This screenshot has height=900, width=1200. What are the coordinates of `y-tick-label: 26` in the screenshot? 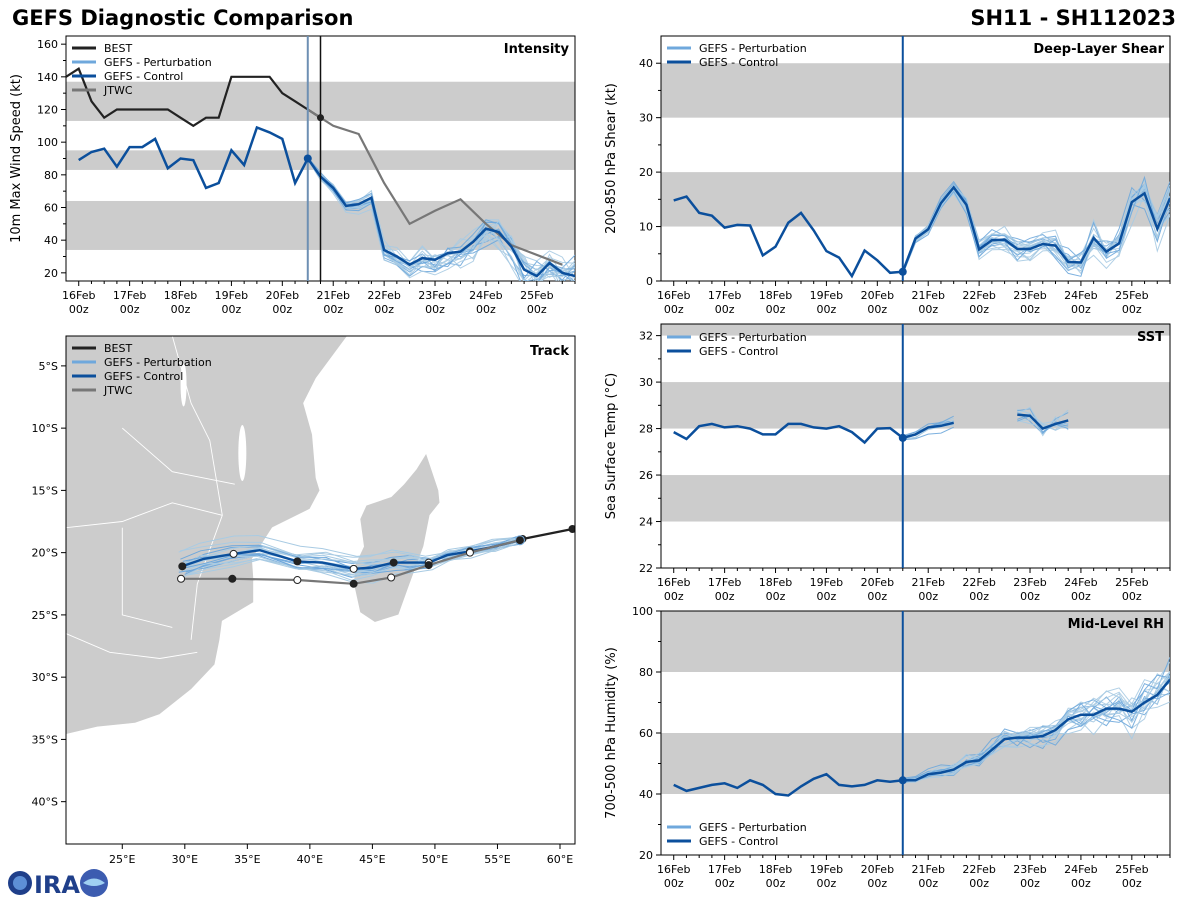 It's located at (646, 475).